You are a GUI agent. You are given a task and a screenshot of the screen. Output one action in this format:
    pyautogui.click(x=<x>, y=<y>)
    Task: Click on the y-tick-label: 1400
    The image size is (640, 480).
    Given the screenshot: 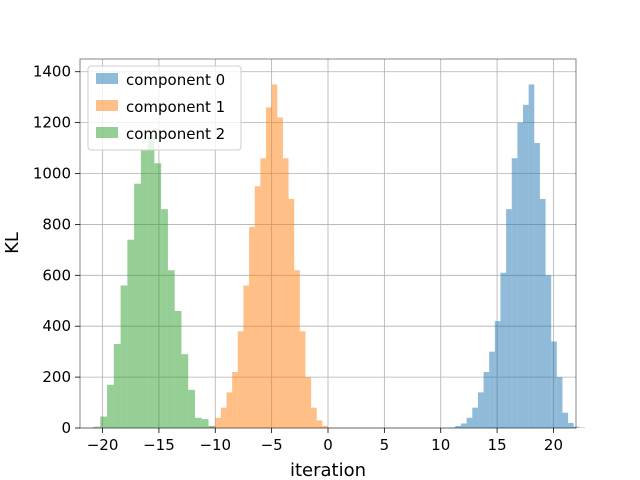 What is the action you would take?
    pyautogui.click(x=52, y=72)
    